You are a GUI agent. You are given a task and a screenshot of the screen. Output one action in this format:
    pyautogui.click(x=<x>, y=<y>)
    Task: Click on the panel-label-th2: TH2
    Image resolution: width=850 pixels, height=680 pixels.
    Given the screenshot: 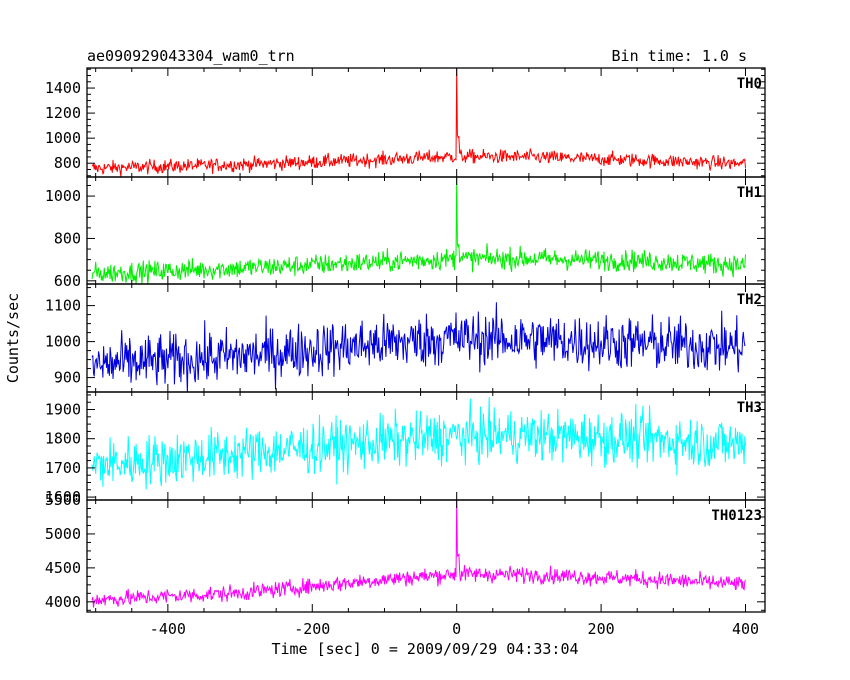 What is the action you would take?
    pyautogui.click(x=749, y=300)
    